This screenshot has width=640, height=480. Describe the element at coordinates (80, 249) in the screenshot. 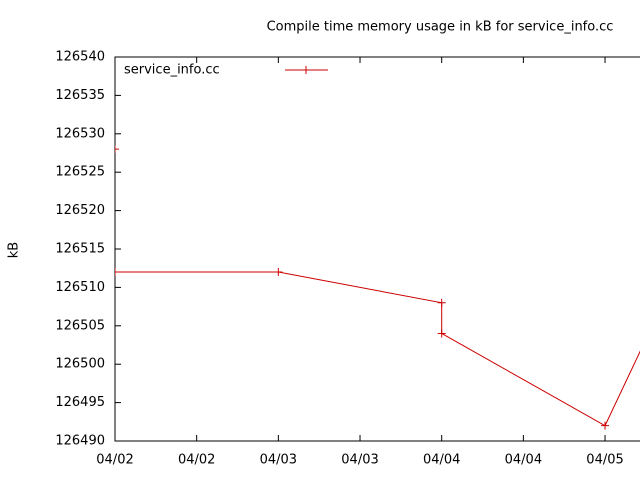

I see `y-tick-label: 126515` at that location.